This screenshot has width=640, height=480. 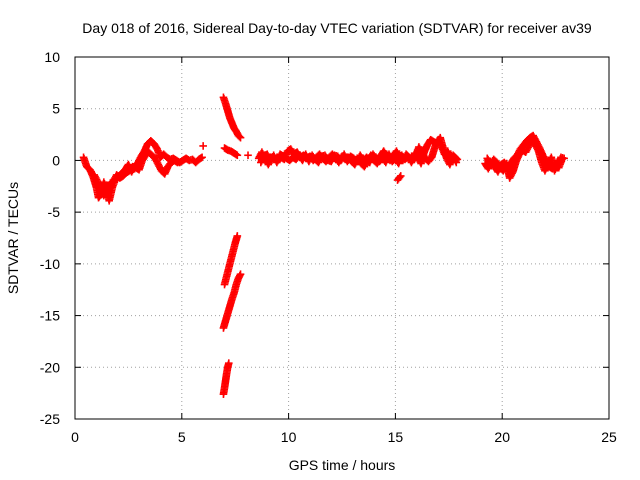 What do you see at coordinates (396, 437) in the screenshot?
I see `x-tick-label: 15` at bounding box center [396, 437].